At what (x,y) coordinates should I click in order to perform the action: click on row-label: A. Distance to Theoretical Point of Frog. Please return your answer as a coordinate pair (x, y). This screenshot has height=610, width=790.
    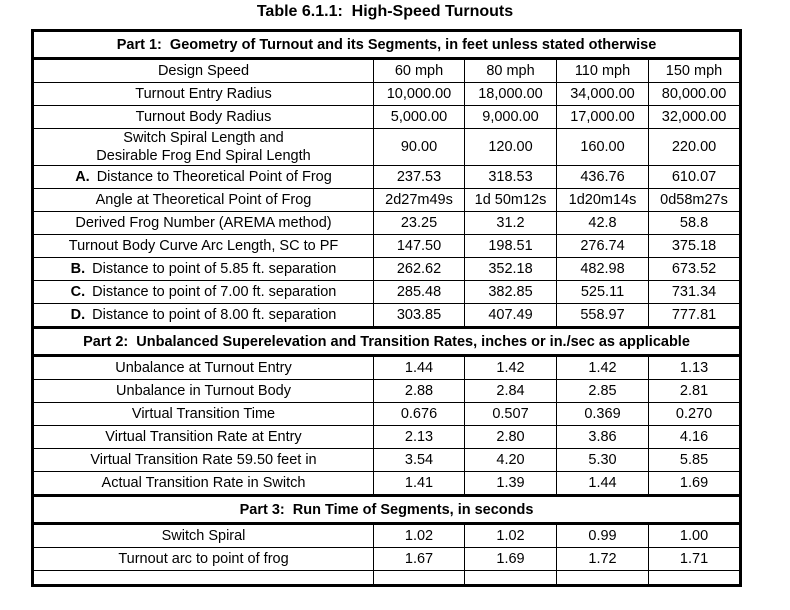
    Looking at the image, I should click on (203, 177).